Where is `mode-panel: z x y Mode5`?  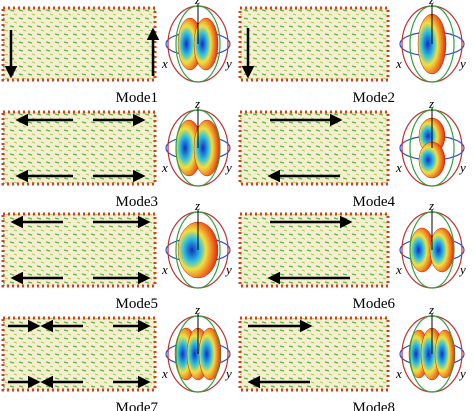
mode-panel: z x y Mode5 is located at coordinates (116, 255).